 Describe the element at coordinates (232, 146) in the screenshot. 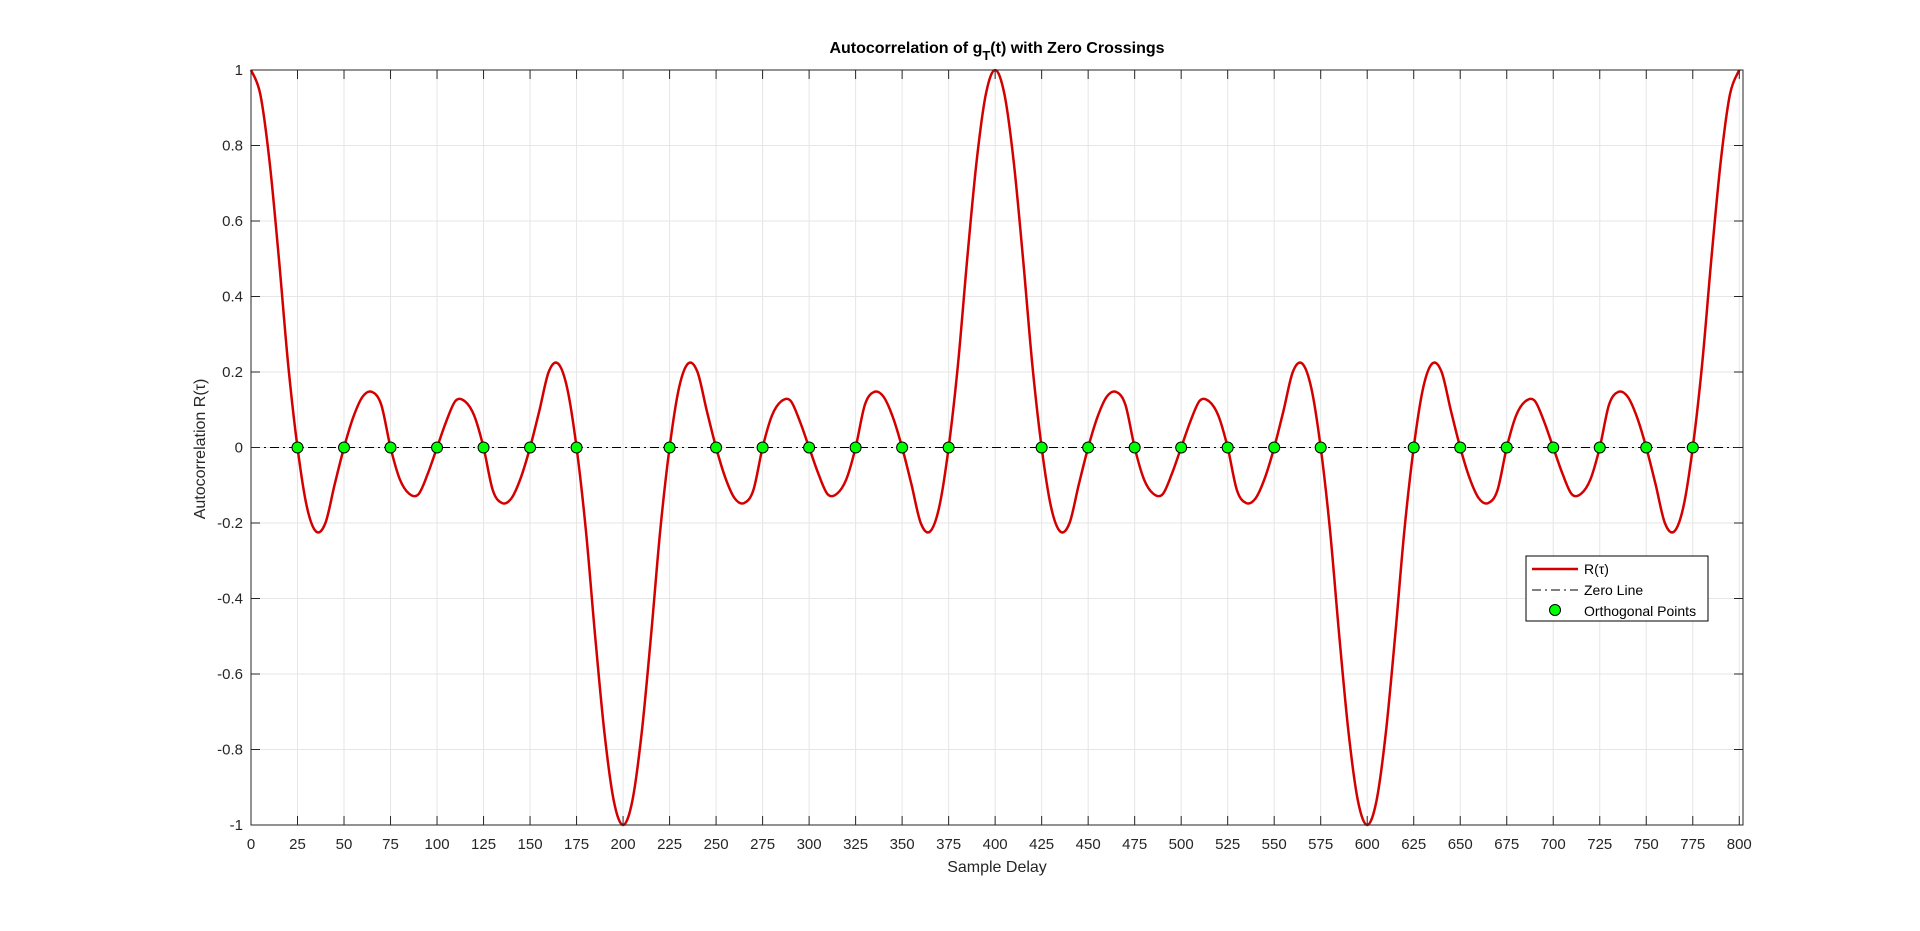

I see `y-tick-label: 0.8` at that location.